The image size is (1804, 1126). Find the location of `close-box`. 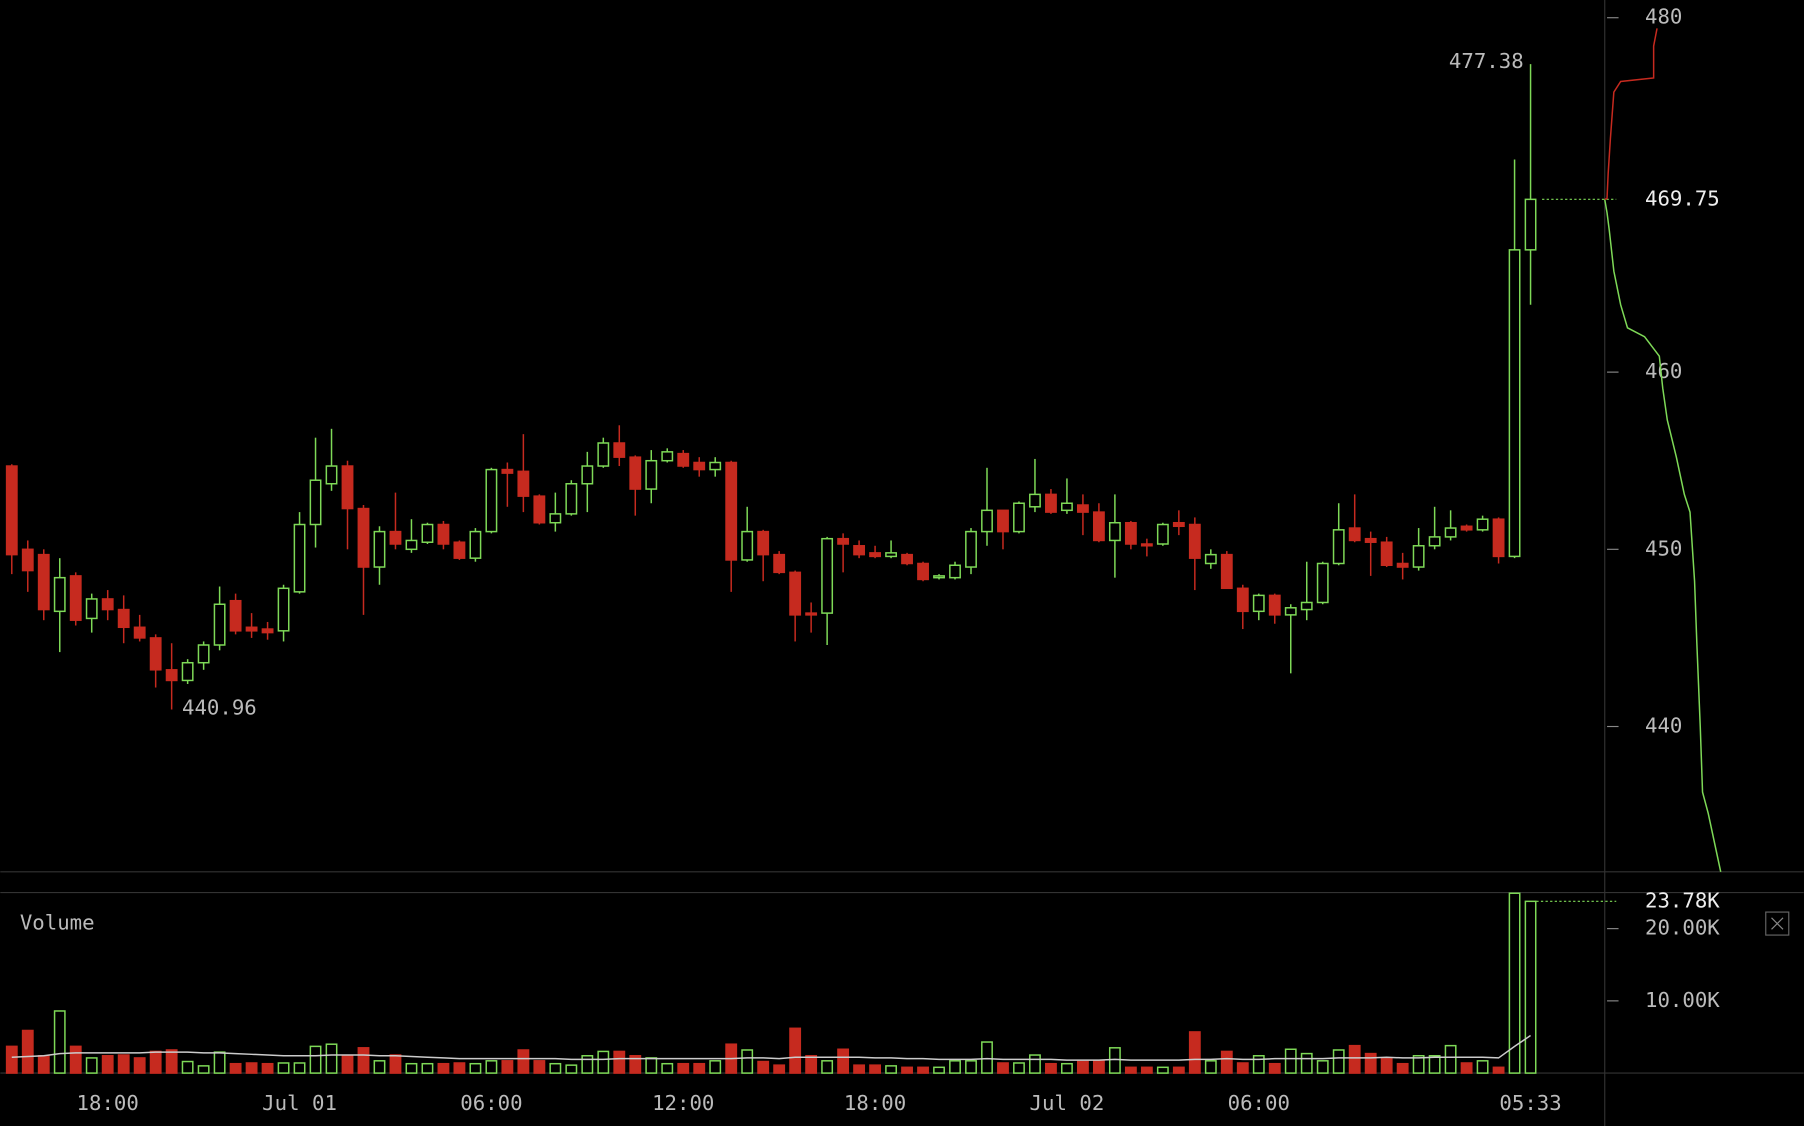

close-box is located at coordinates (1777, 923).